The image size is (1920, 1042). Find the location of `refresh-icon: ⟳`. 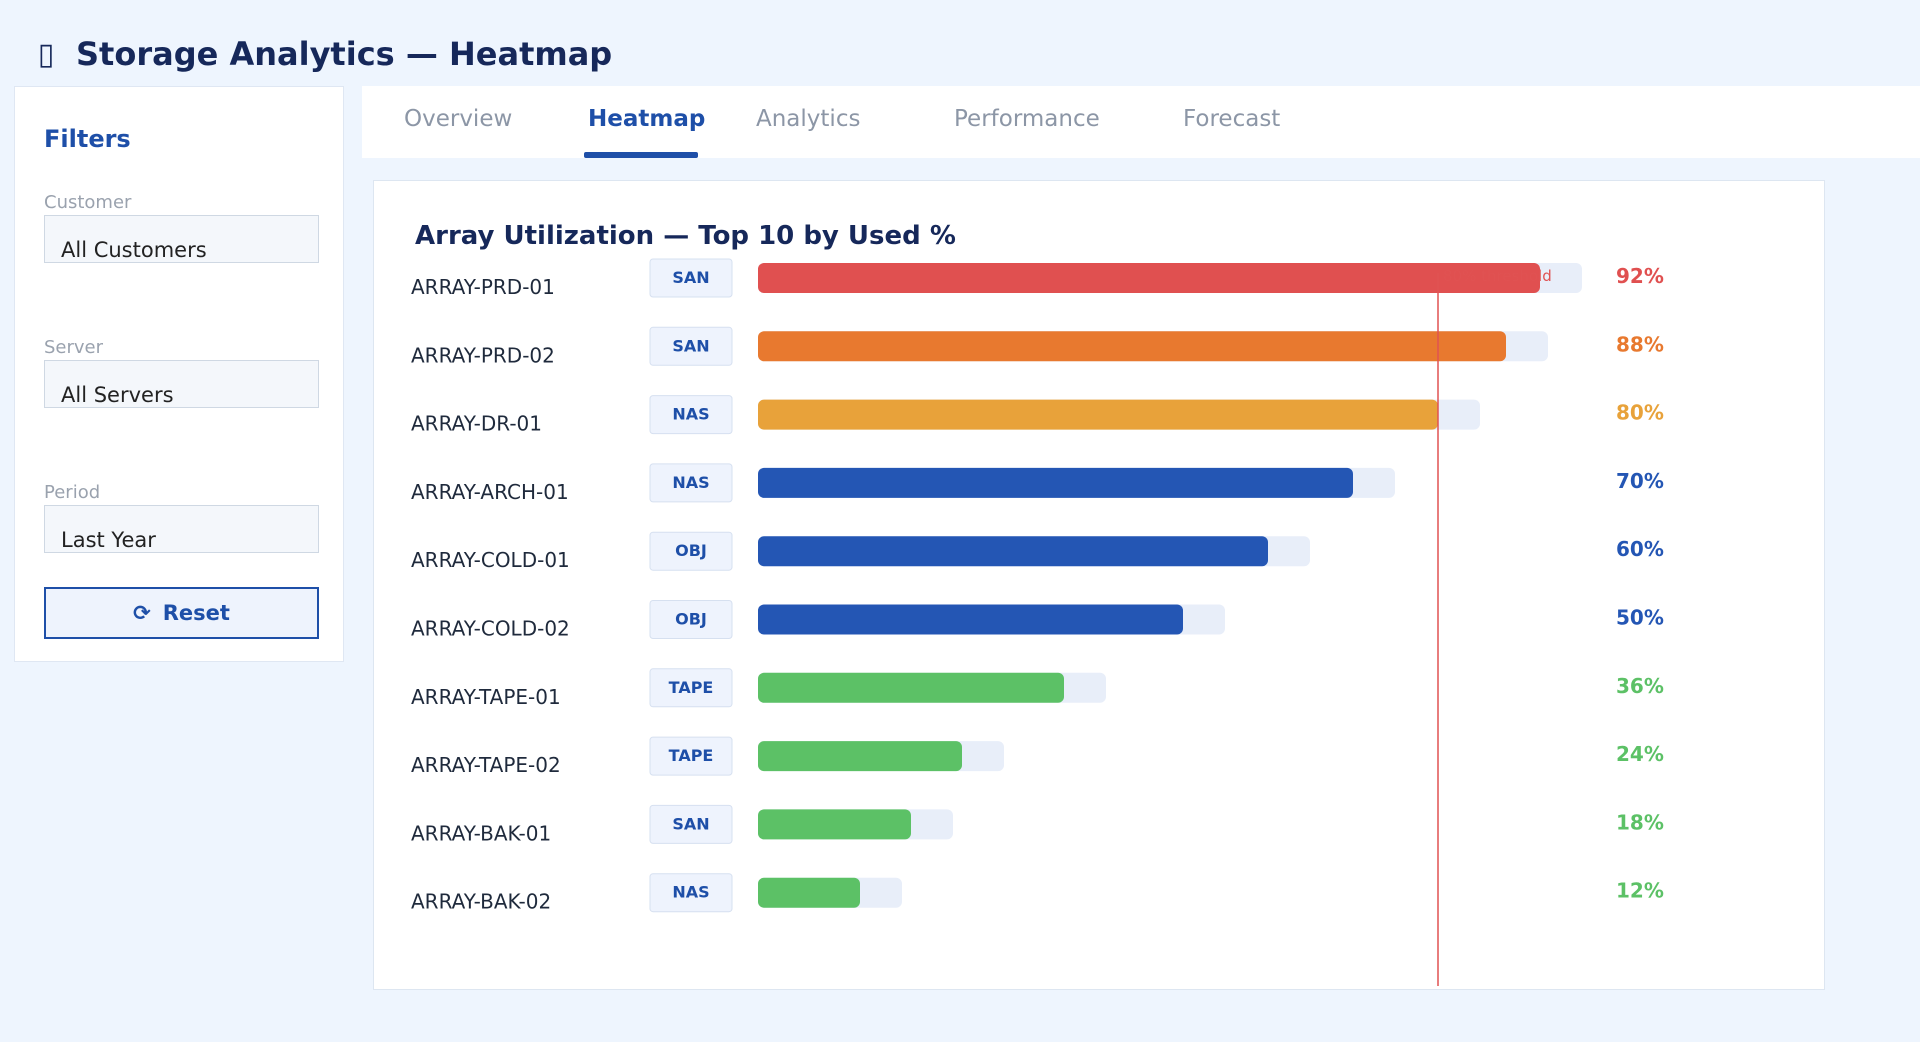

refresh-icon: ⟳ is located at coordinates (142, 613).